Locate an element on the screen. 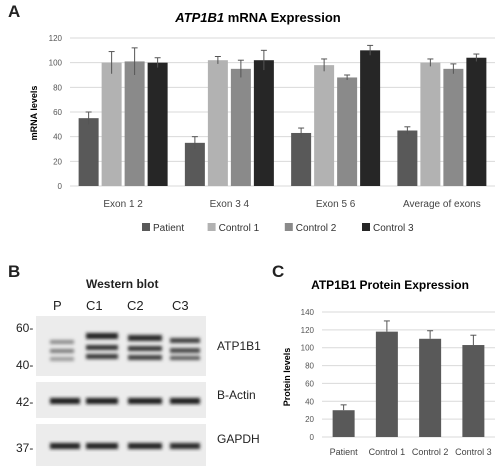  chart-c-xlabel: Control 3 is located at coordinates (473, 452).